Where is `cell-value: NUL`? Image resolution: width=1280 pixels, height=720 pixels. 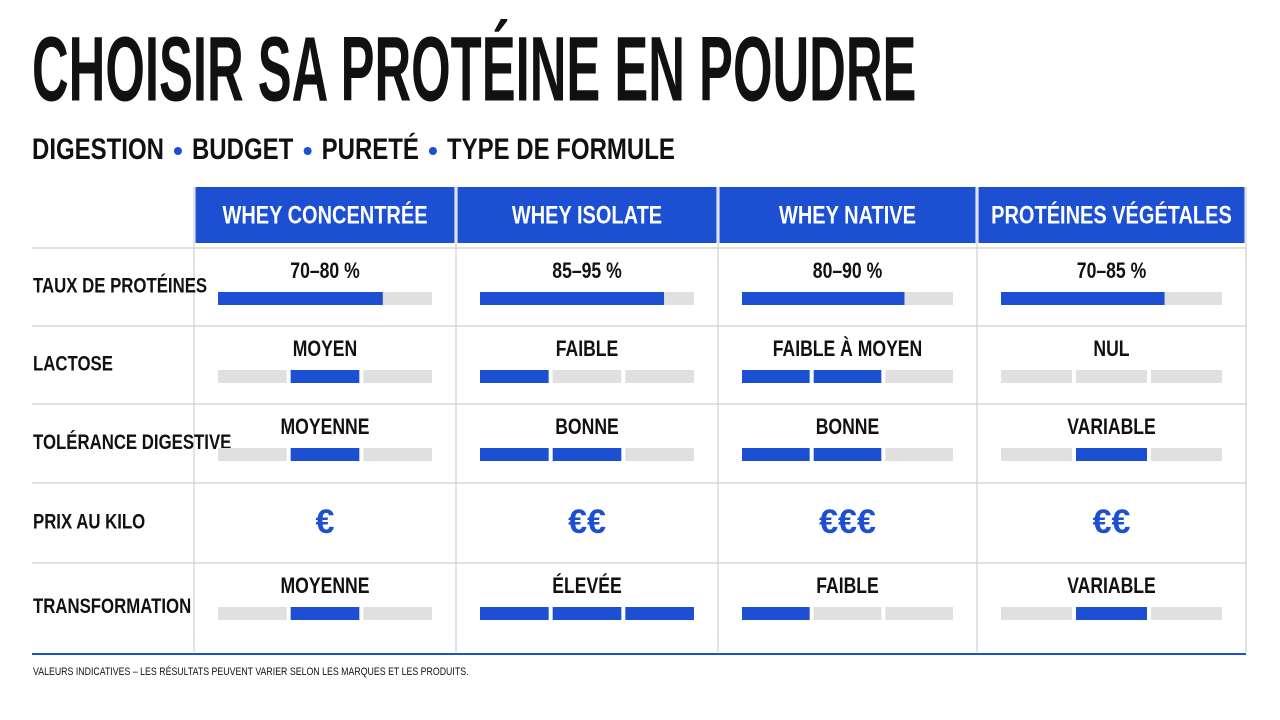
cell-value: NUL is located at coordinates (1111, 349).